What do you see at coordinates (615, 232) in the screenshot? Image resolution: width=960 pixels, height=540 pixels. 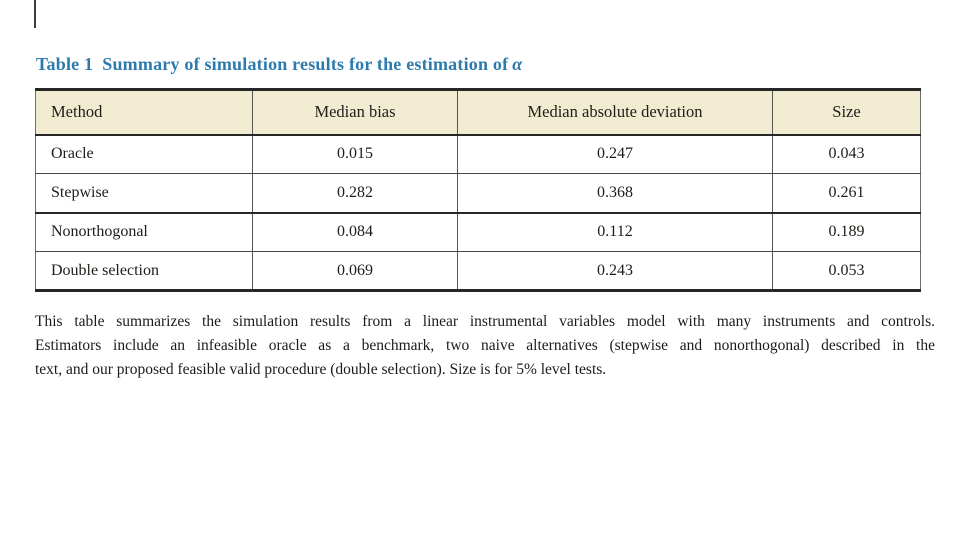 I see `cell-median-absolute-deviation: 0.112` at bounding box center [615, 232].